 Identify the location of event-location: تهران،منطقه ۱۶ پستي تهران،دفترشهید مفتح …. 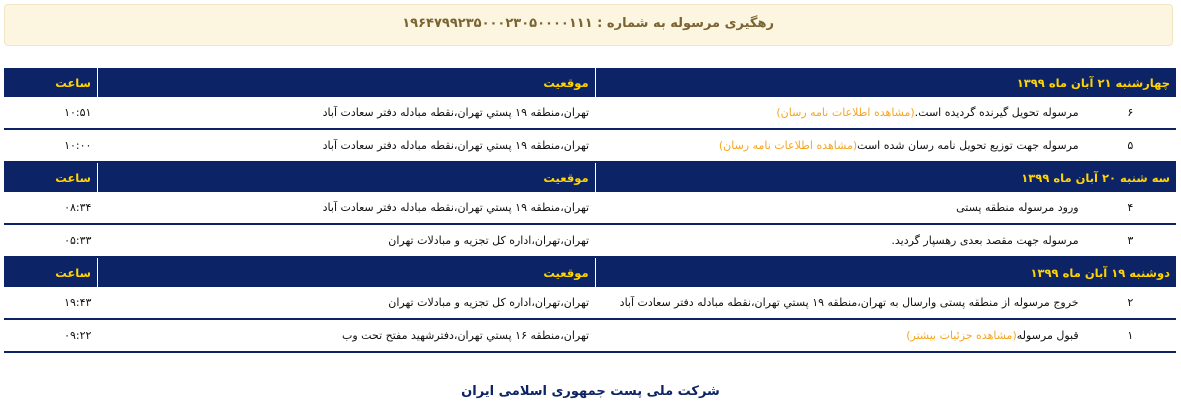
(346, 336).